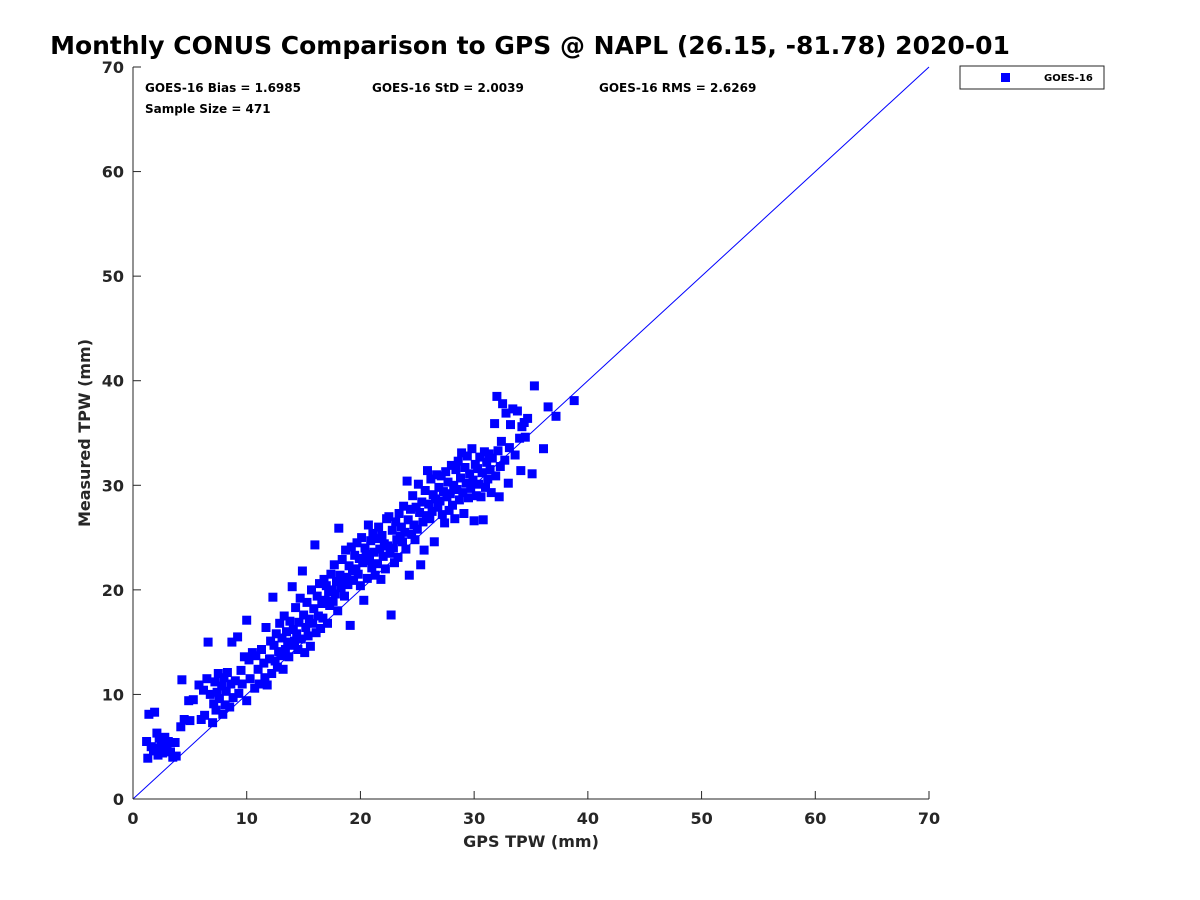  I want to click on legend: GOES-16, so click(1032, 77).